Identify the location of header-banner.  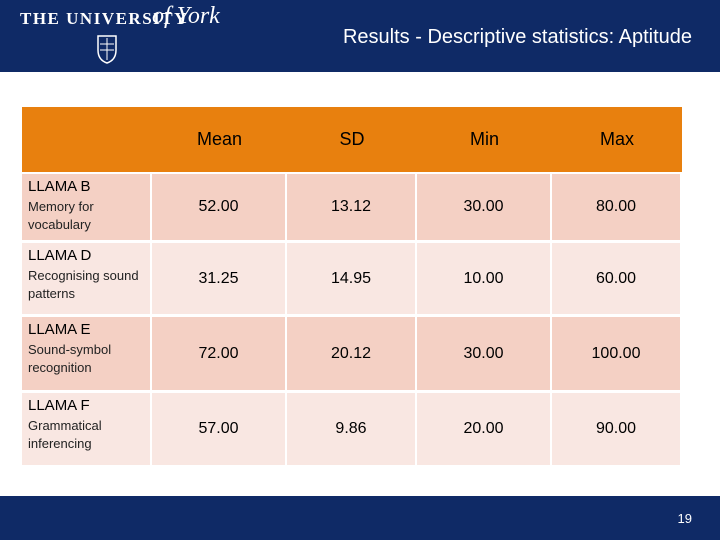
(360, 36).